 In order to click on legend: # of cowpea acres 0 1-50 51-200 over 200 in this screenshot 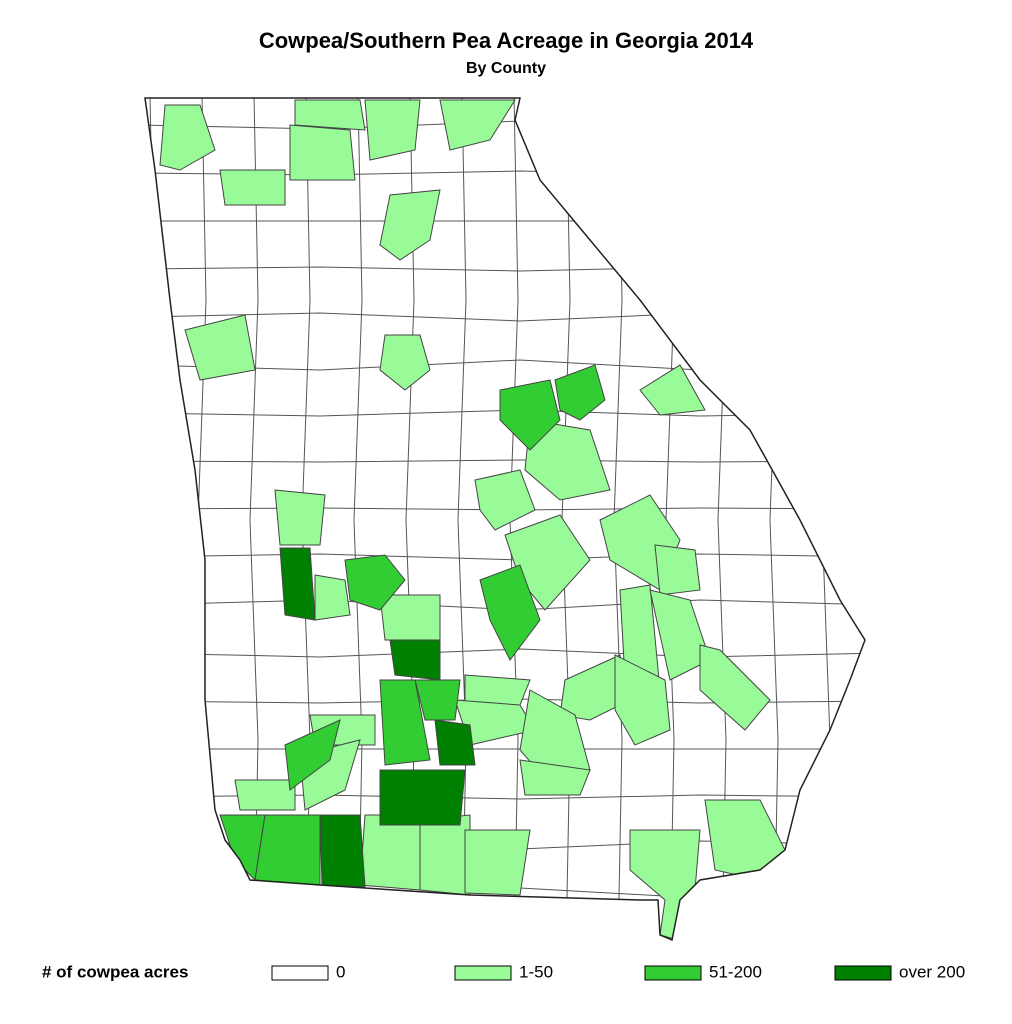, I will do `click(503, 971)`.